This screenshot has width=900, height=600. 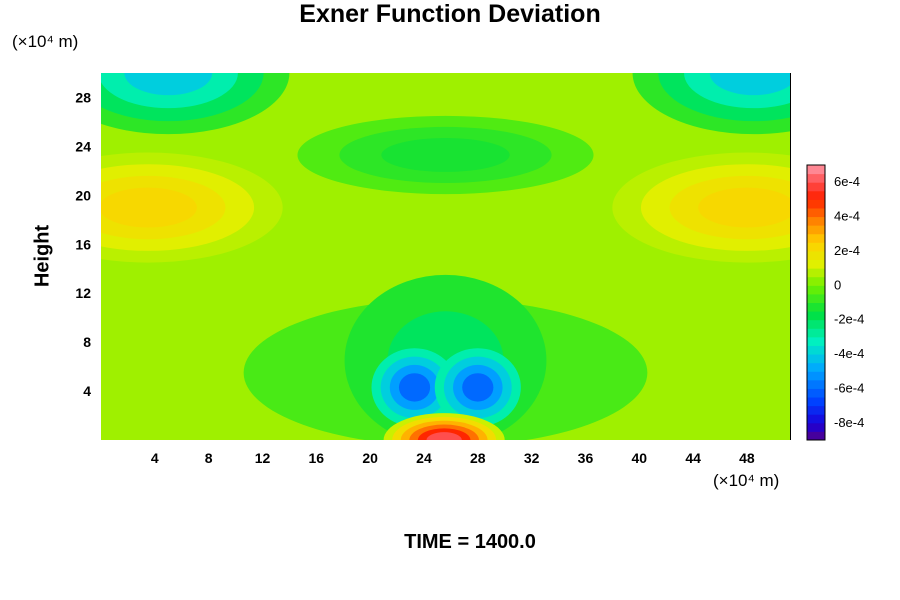 What do you see at coordinates (849, 319) in the screenshot?
I see `colorbar-tick-label: -2e-4` at bounding box center [849, 319].